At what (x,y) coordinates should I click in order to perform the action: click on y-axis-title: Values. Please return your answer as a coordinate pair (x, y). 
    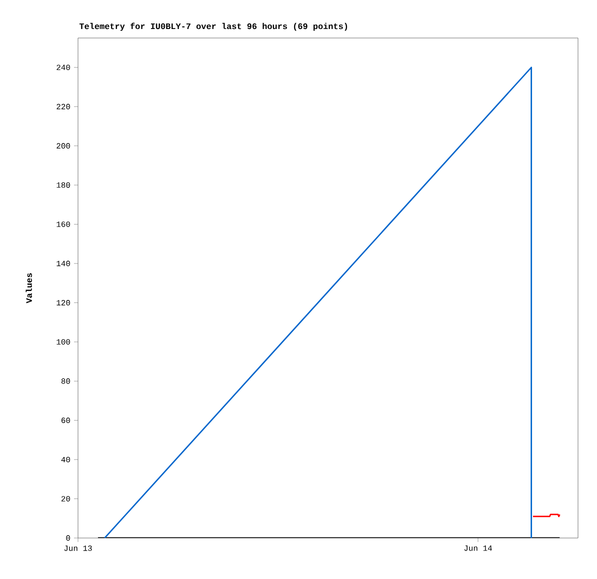
    Looking at the image, I should click on (29, 288).